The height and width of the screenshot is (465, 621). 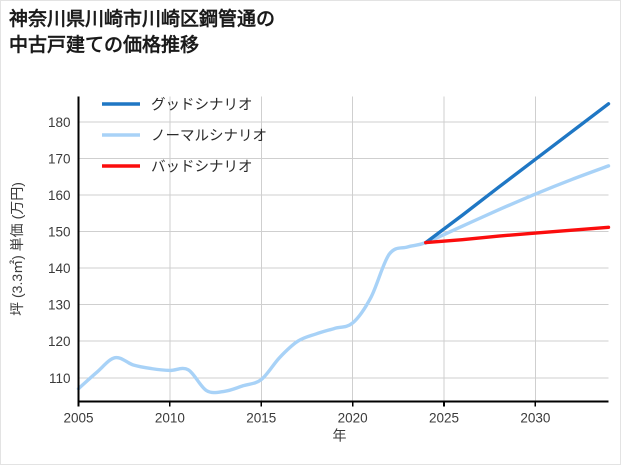 What do you see at coordinates (209, 137) in the screenshot?
I see `legend-label: ノーマルシナリオ` at bounding box center [209, 137].